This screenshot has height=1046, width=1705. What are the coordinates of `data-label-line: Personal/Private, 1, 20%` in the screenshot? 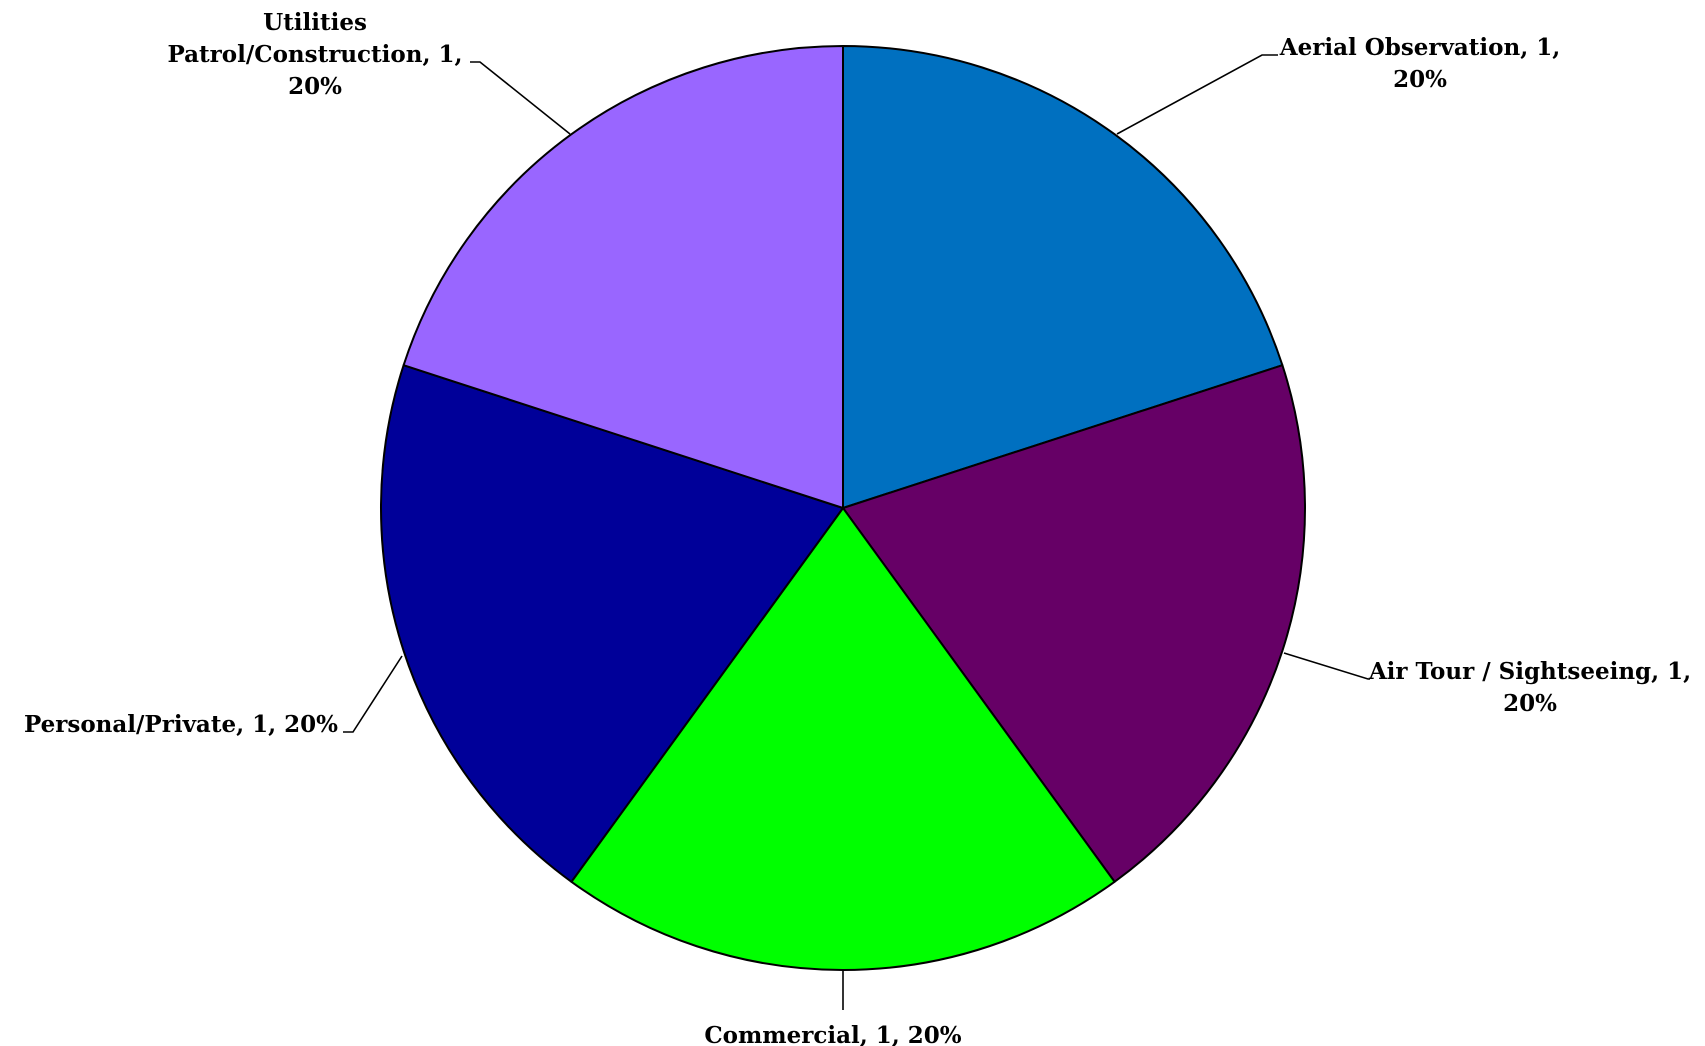 It's located at (181, 724).